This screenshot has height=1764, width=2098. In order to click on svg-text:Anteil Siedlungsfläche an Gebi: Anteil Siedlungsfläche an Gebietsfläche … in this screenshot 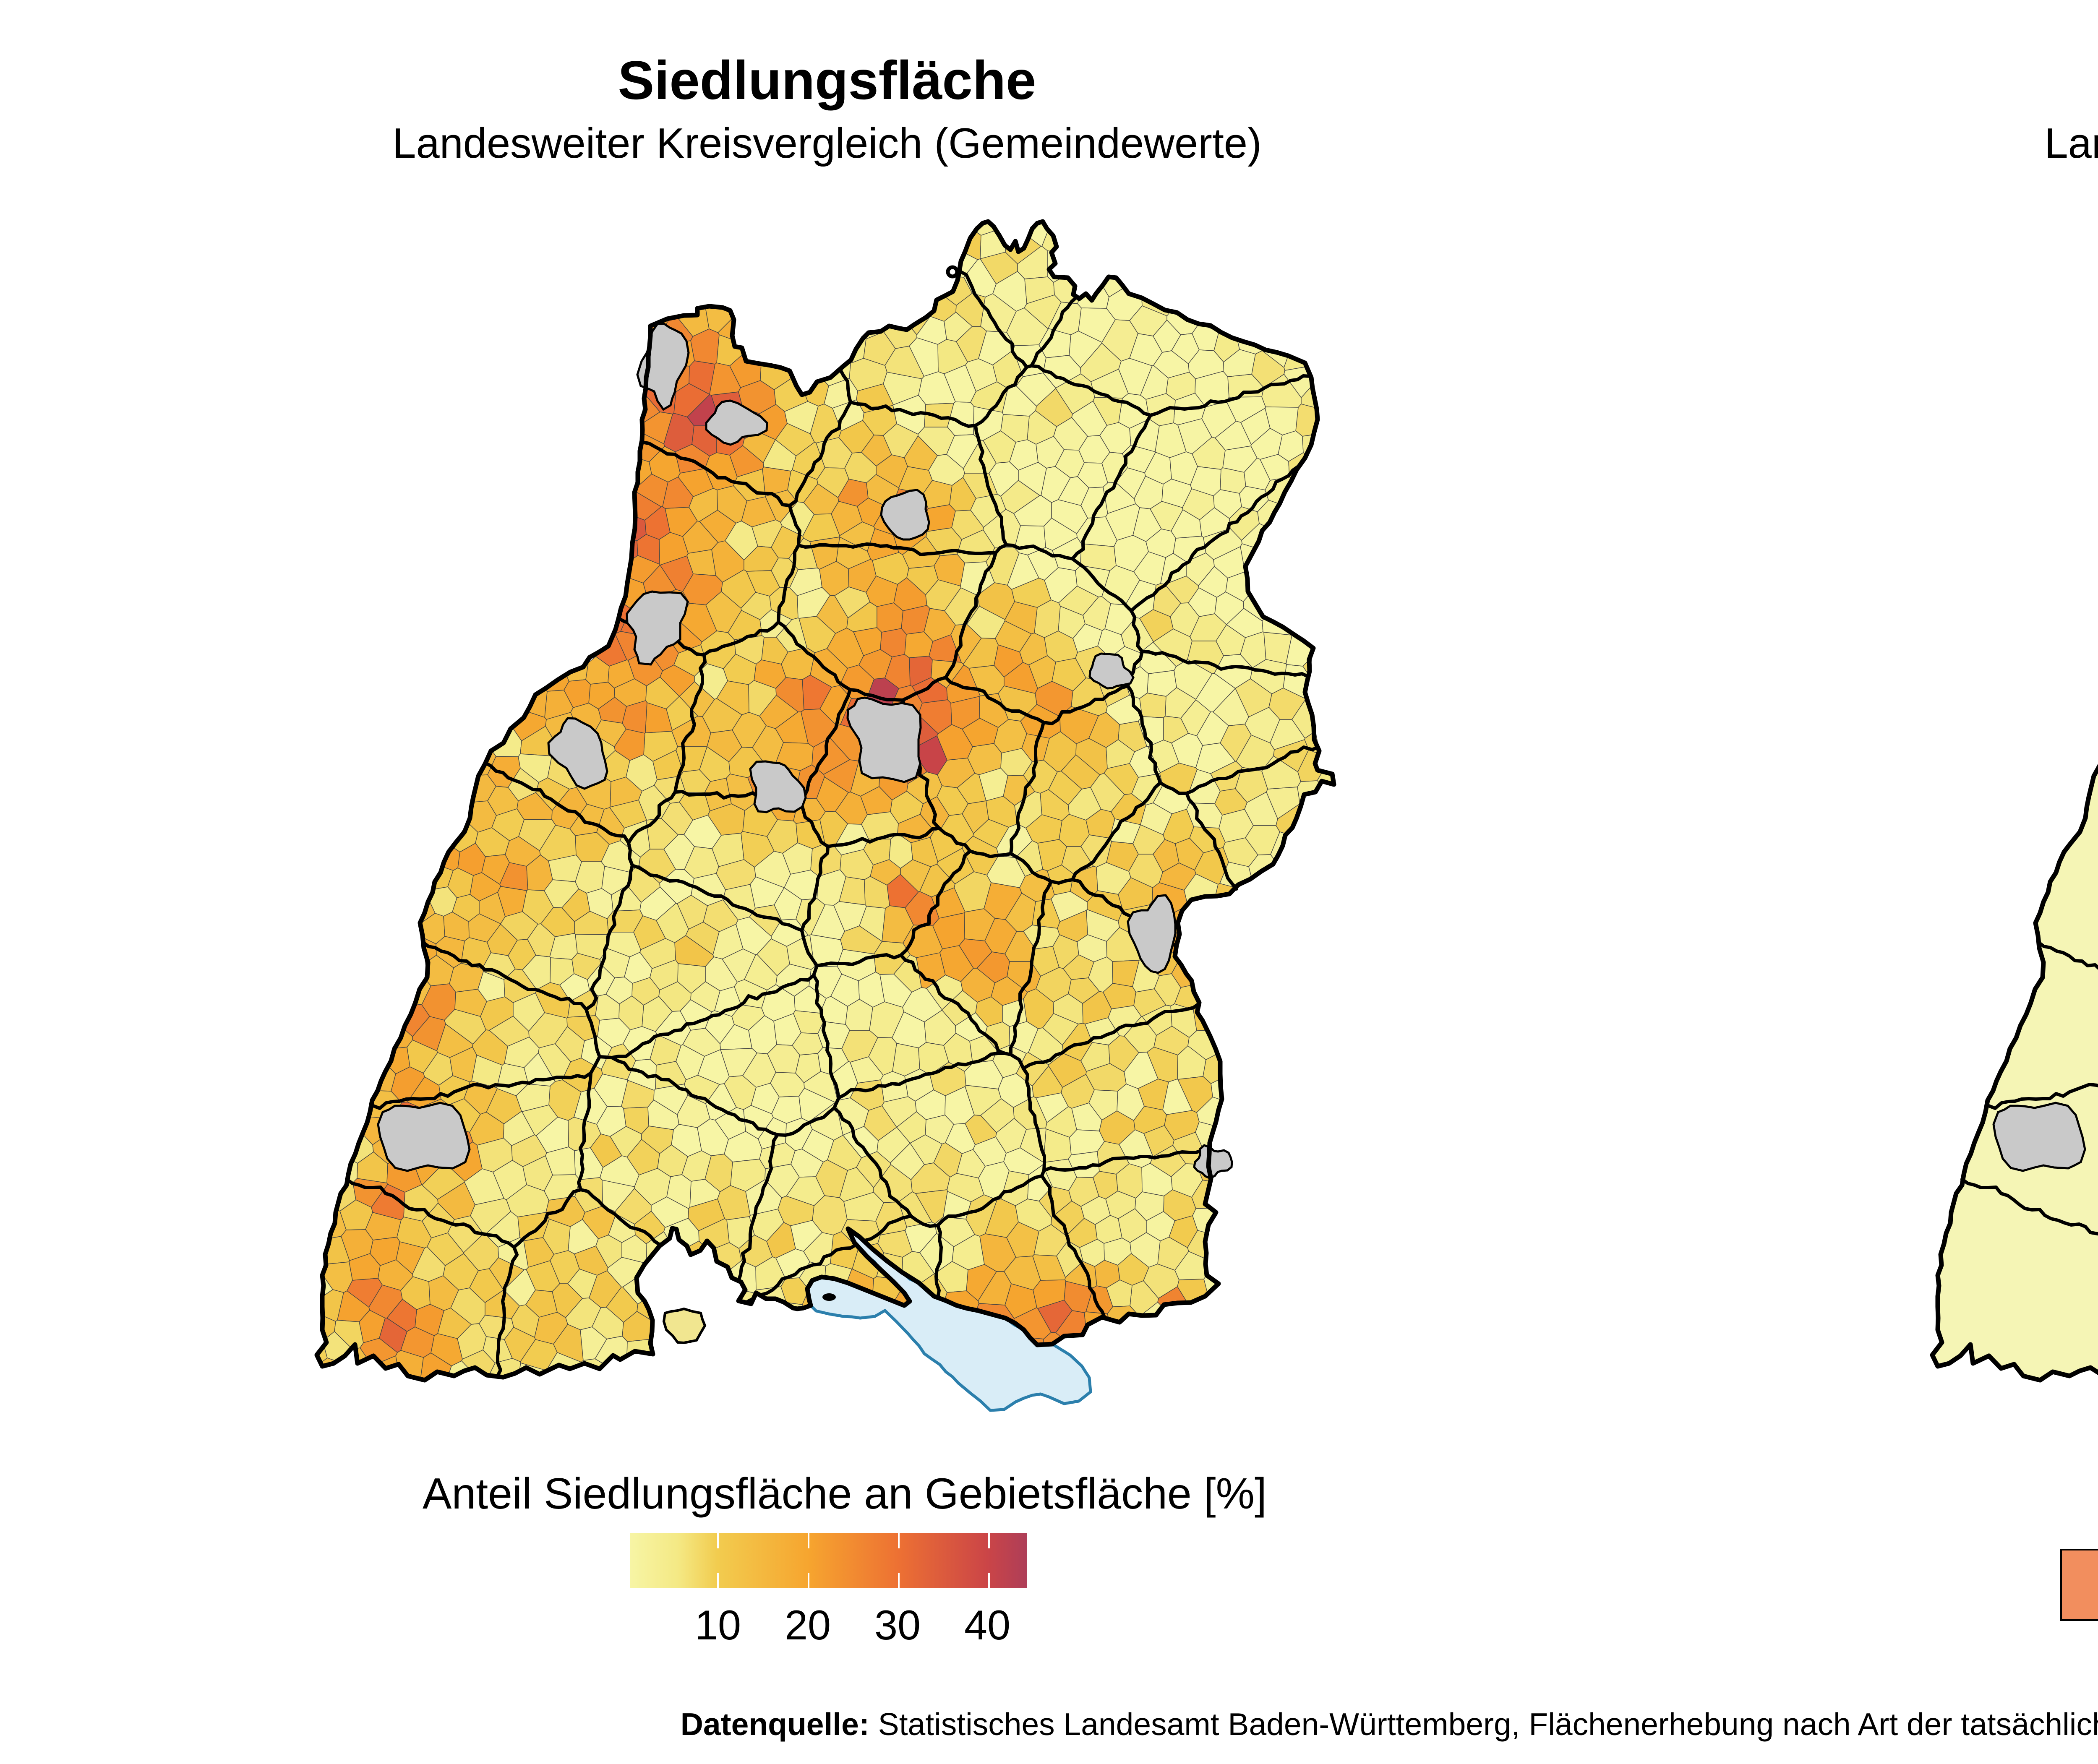, I will do `click(845, 1494)`.